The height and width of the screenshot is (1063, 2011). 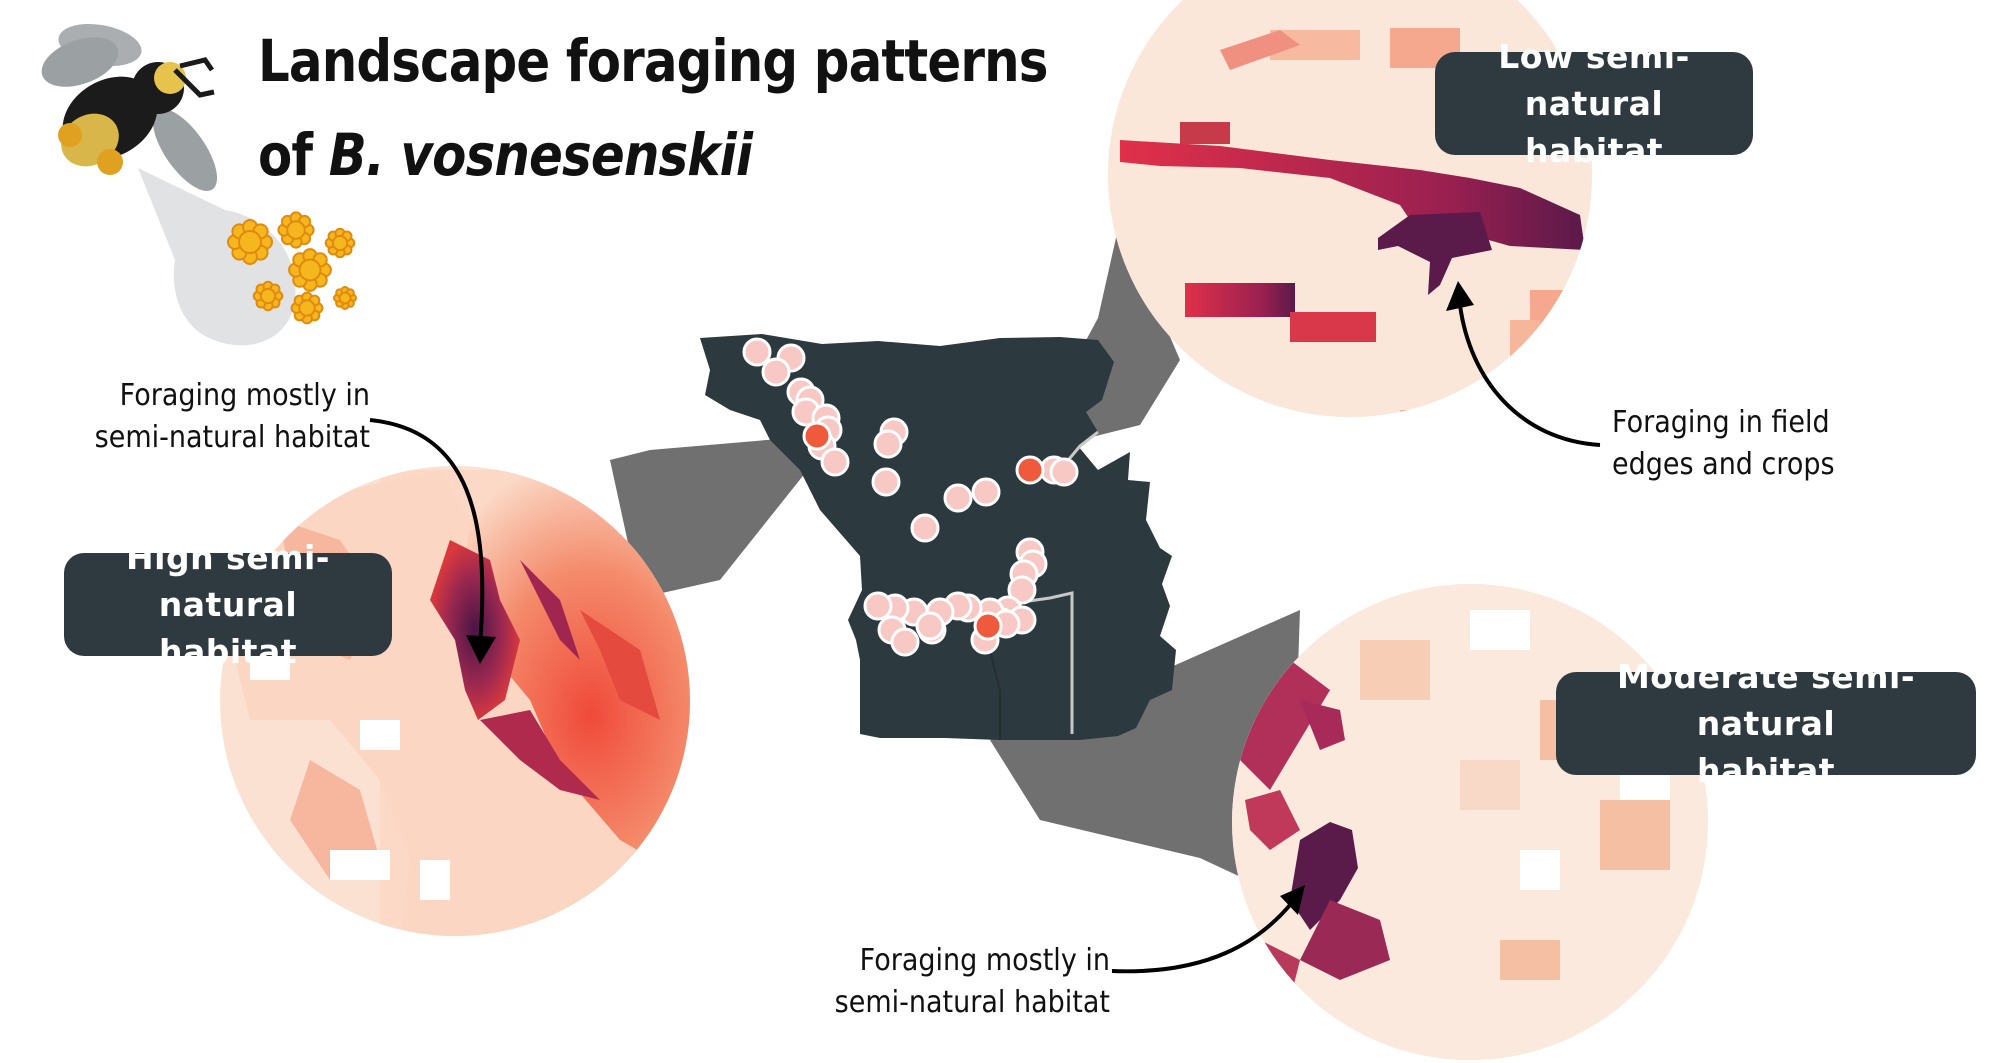 I want to click on annotation-high-habitat: Foraging mostly in semi-natural habitat, so click(x=232, y=416).